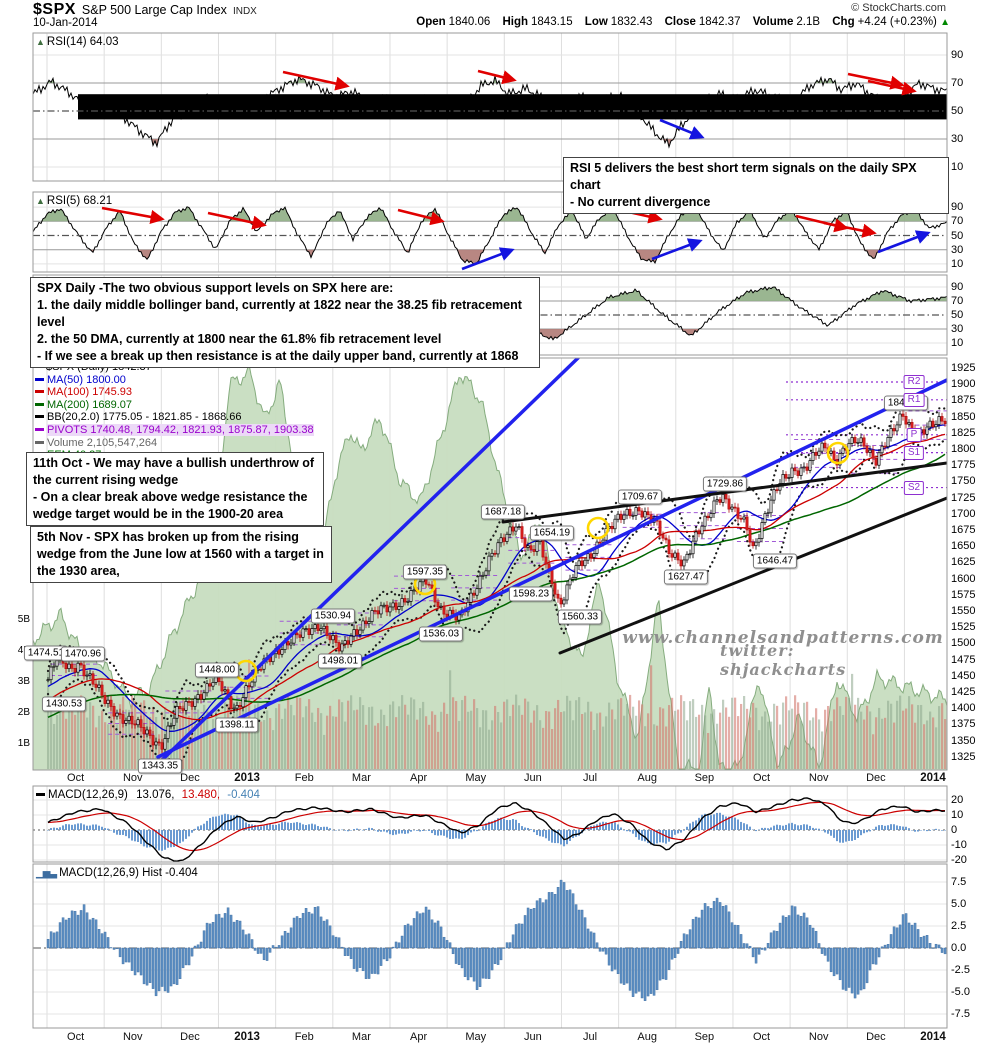 Image resolution: width=990 pixels, height=1051 pixels. Describe the element at coordinates (419, 1037) in the screenshot. I see `month-label: Apr` at that location.